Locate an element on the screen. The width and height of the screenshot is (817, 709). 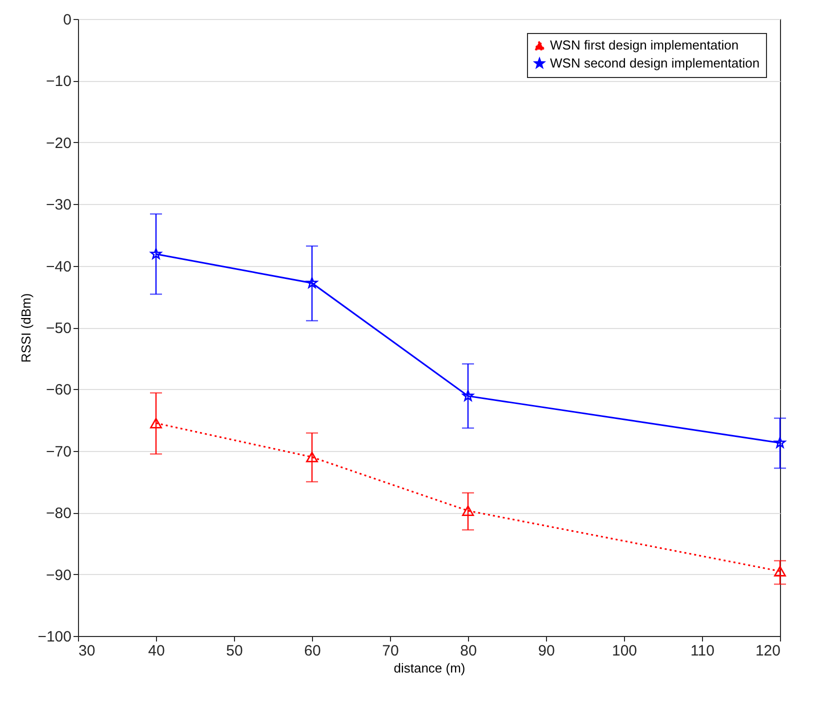
x-tick-label: 90 is located at coordinates (546, 651).